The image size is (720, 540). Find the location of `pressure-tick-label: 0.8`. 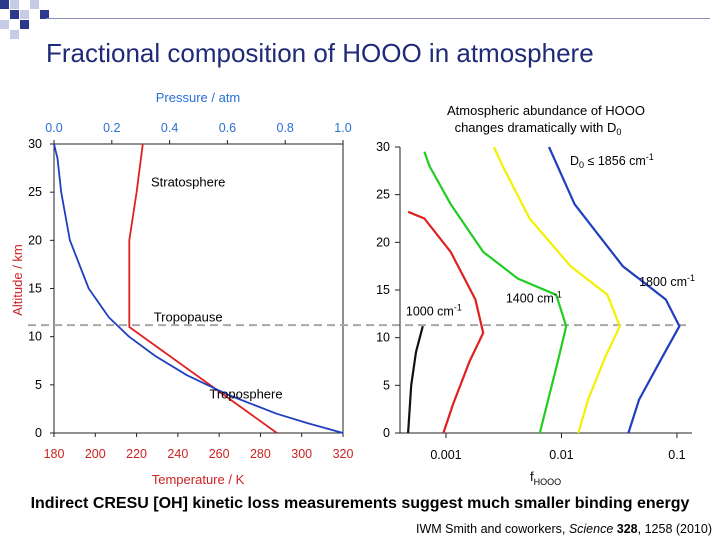

pressure-tick-label: 0.8 is located at coordinates (285, 128).